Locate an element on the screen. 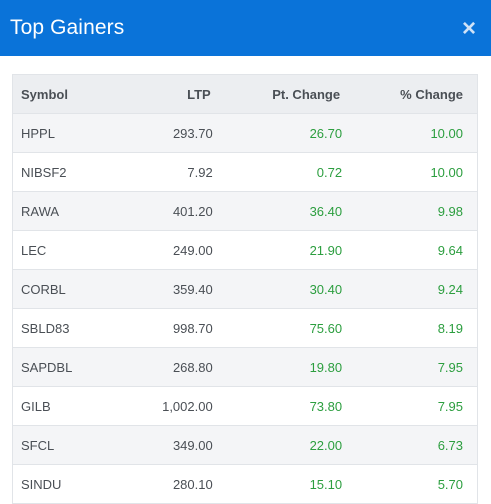  symbol-cell: CORBL is located at coordinates (65, 289).